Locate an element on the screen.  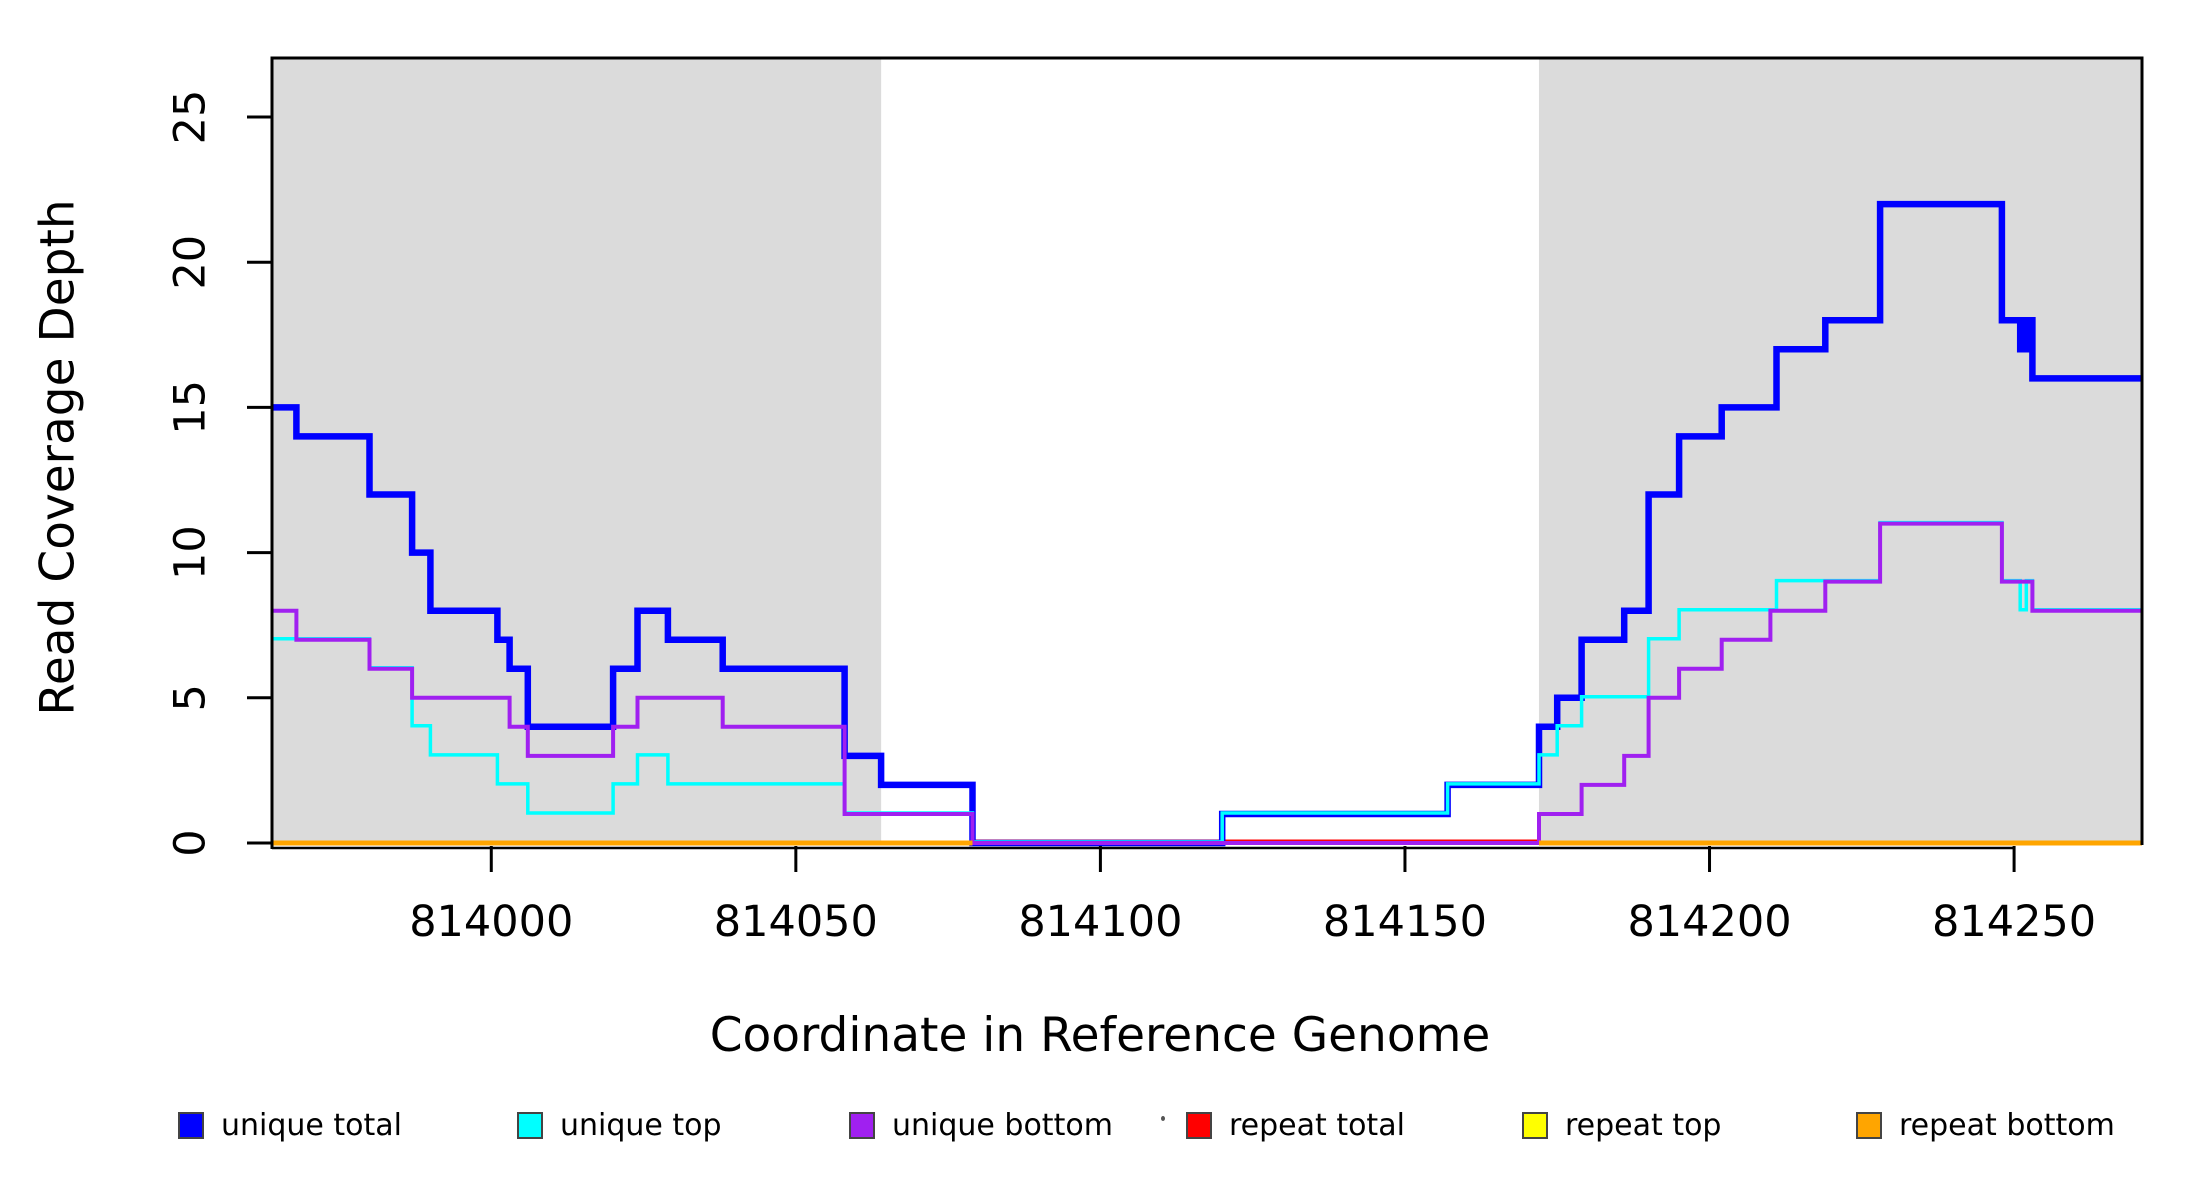
legend-label: unique bottom is located at coordinates (1002, 1125).